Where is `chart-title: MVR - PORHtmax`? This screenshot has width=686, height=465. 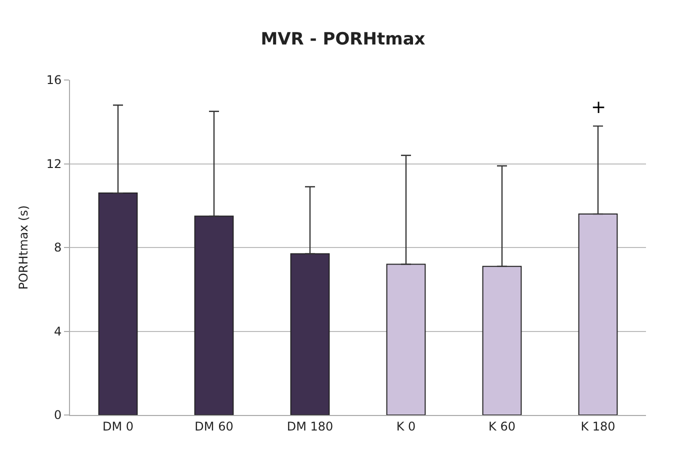
chart-title: MVR - PORHtmax is located at coordinates (343, 39).